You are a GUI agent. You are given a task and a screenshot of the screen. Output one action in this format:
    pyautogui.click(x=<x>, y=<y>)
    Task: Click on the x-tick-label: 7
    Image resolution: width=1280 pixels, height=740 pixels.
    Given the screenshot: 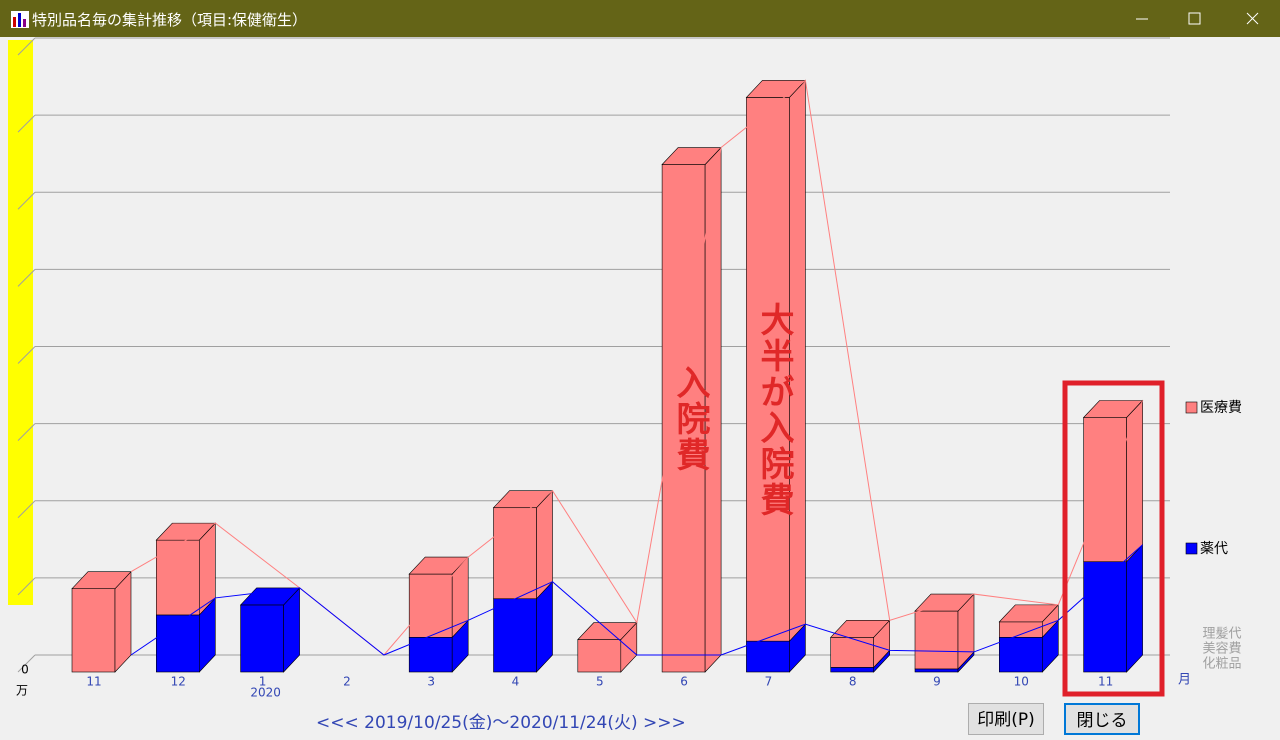 What is the action you would take?
    pyautogui.click(x=769, y=682)
    